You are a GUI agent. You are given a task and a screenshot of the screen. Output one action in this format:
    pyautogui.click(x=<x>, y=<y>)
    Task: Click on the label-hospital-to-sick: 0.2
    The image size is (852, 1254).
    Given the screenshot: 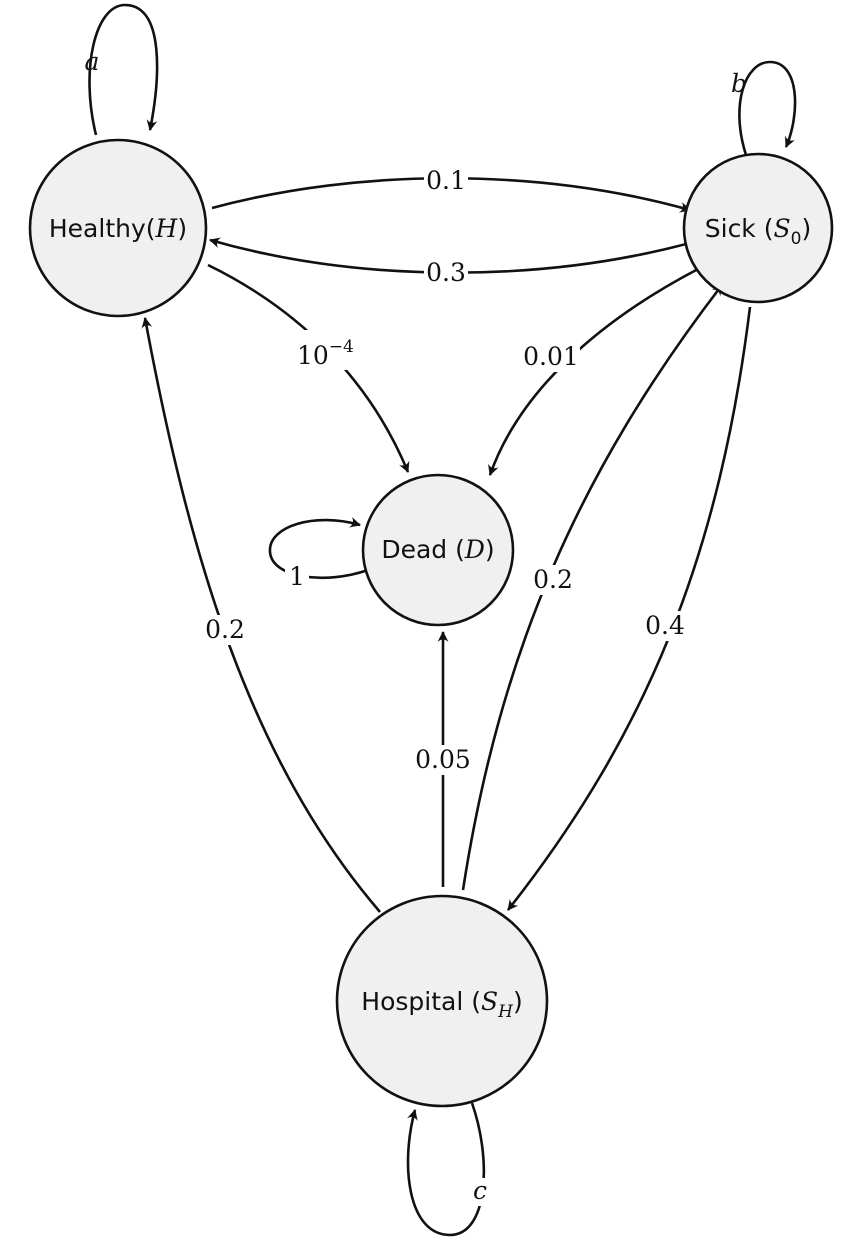 What is the action you would take?
    pyautogui.click(x=553, y=579)
    